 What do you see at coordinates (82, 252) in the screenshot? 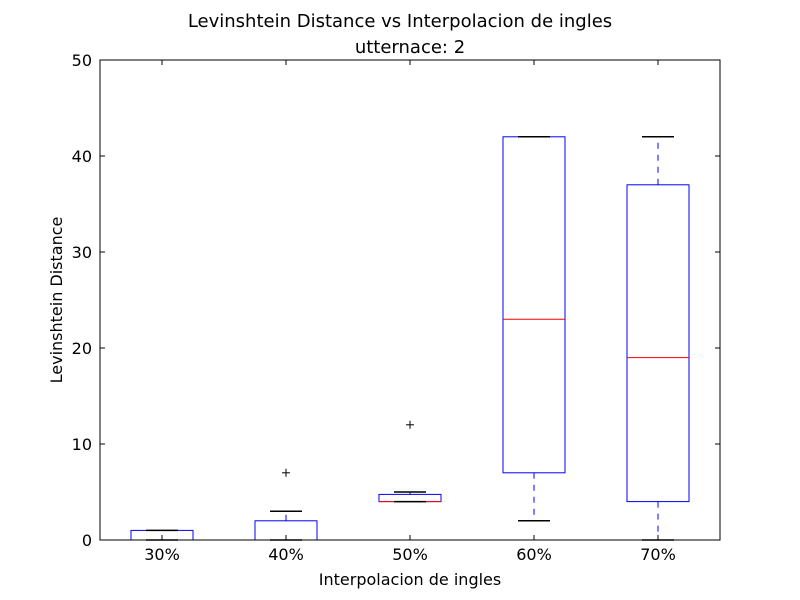
I see `y-tick-label-30: 30` at bounding box center [82, 252].